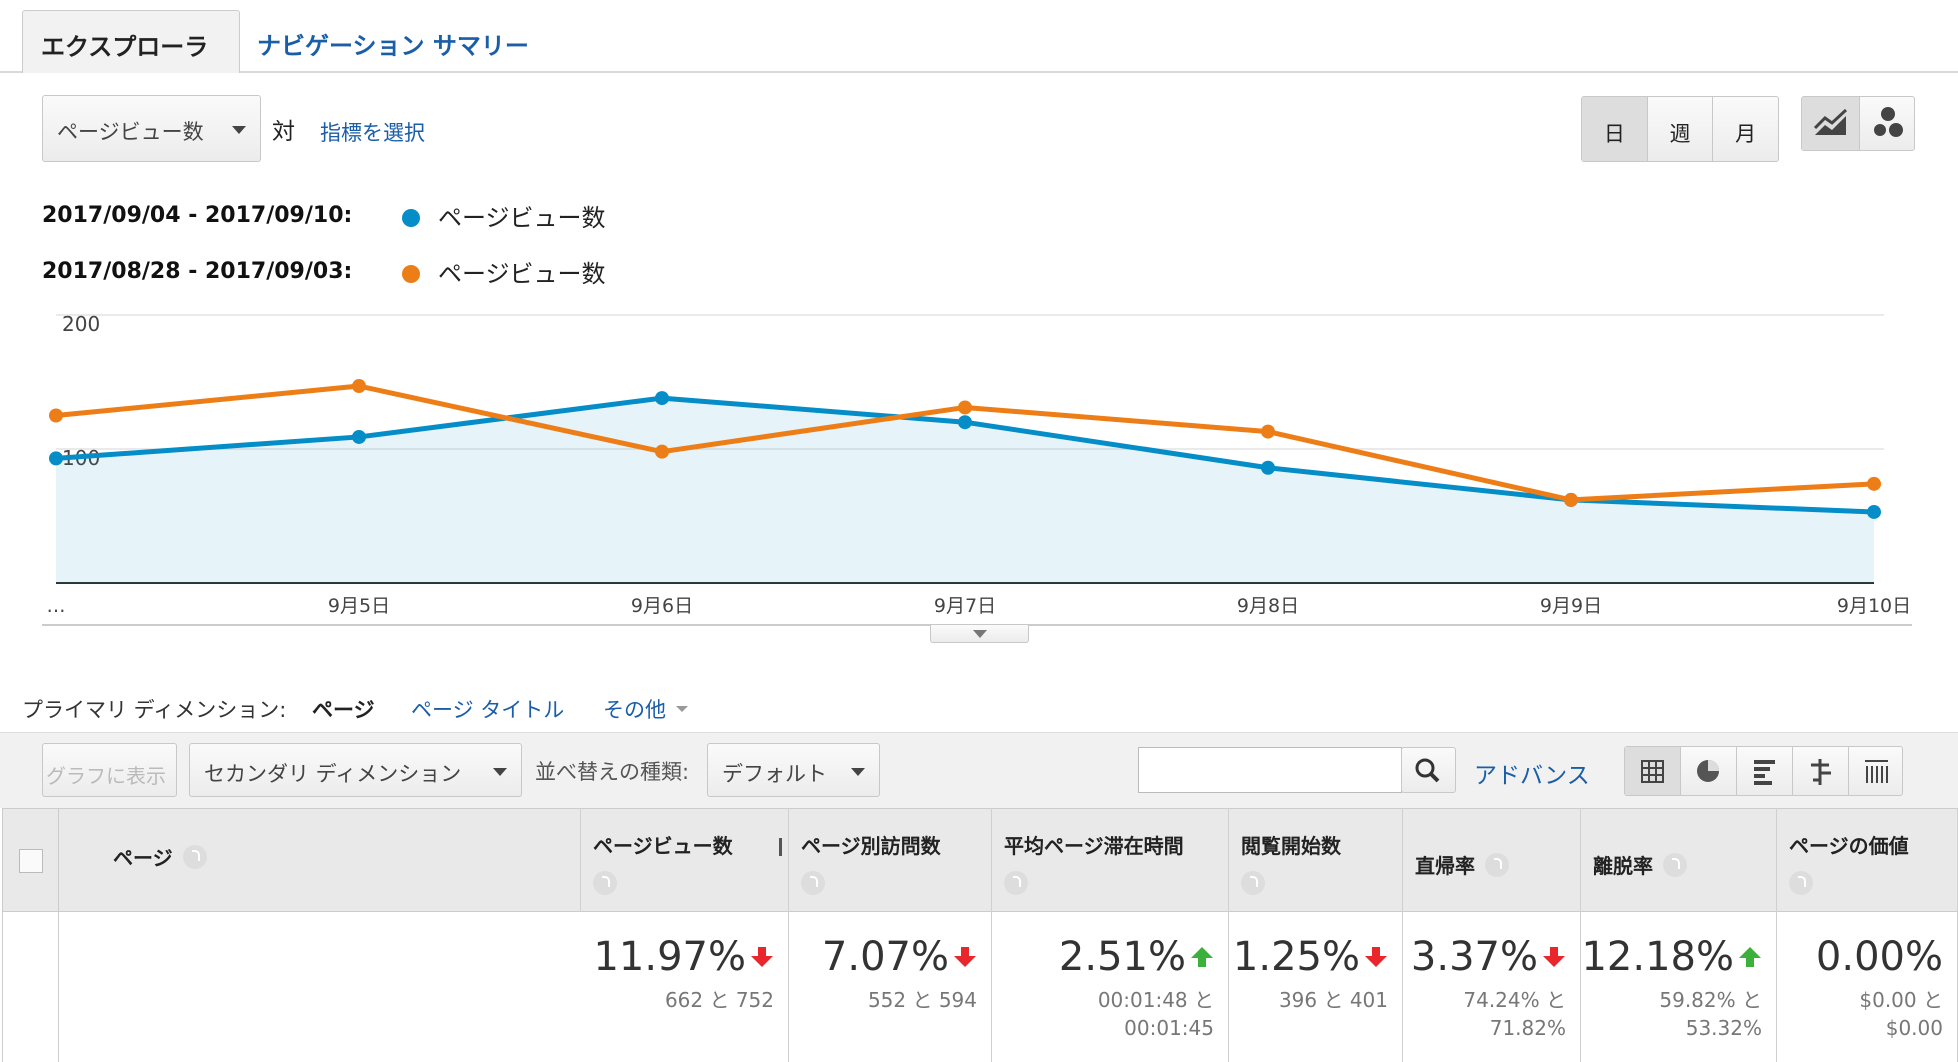 This screenshot has width=1958, height=1062. Describe the element at coordinates (669, 957) in the screenshot. I see `summary-value: 11.97%` at that location.